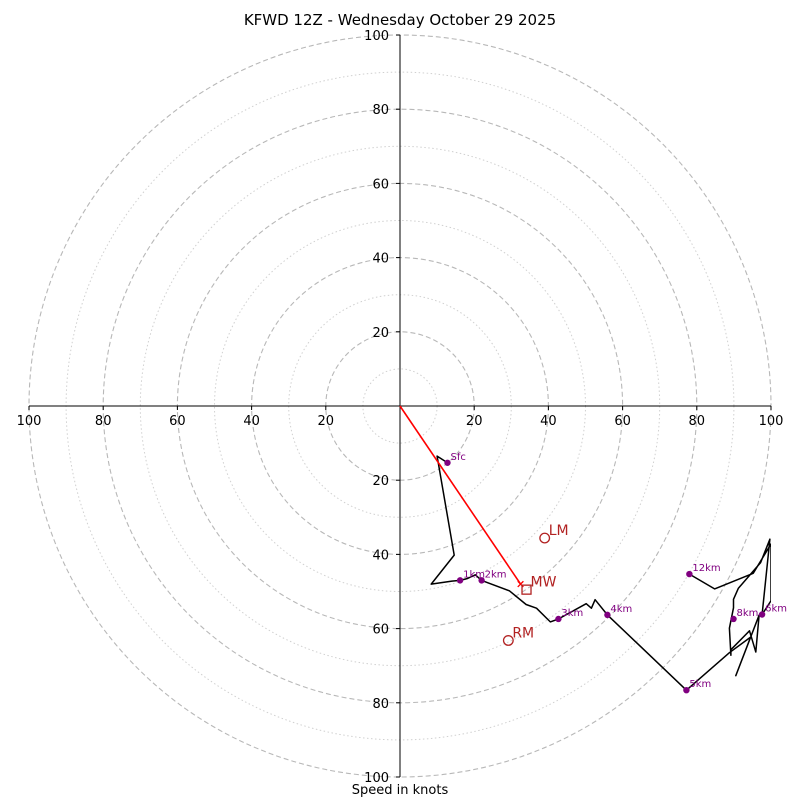 The height and width of the screenshot is (800, 800). What do you see at coordinates (457, 457) in the screenshot?
I see `height-marker-label: Sfc` at bounding box center [457, 457].